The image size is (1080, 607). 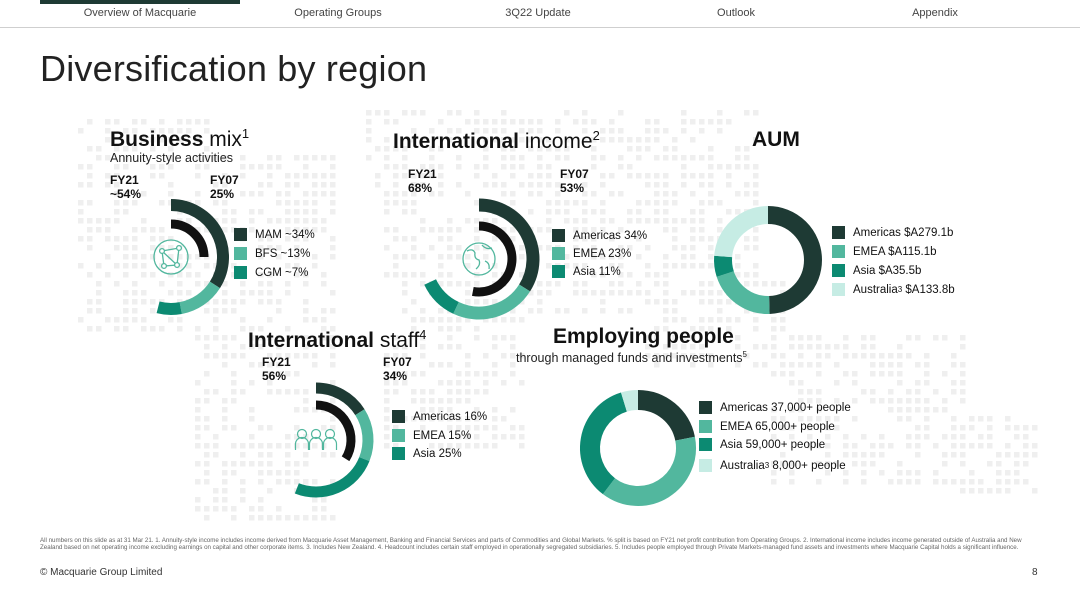 I want to click on segment-arc-americas, so click(x=509, y=245).